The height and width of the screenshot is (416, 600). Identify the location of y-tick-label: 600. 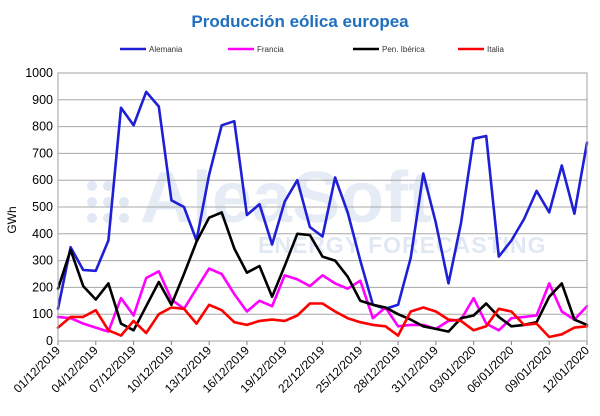
(42, 180).